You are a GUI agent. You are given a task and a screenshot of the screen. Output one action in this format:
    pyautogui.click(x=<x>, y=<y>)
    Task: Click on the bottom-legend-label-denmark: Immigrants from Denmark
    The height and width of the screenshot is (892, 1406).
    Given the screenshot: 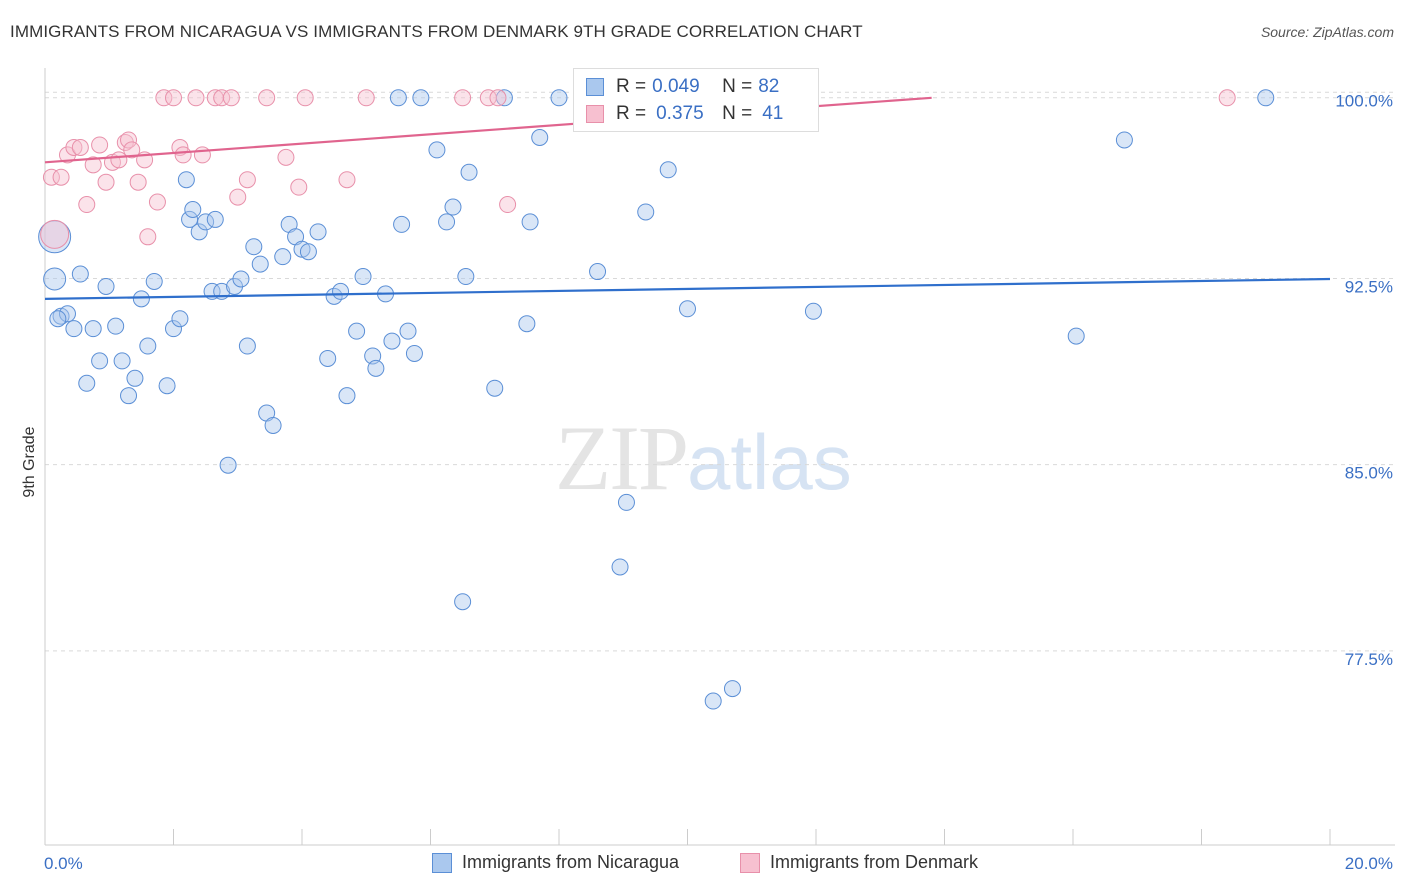 What is the action you would take?
    pyautogui.click(x=874, y=862)
    